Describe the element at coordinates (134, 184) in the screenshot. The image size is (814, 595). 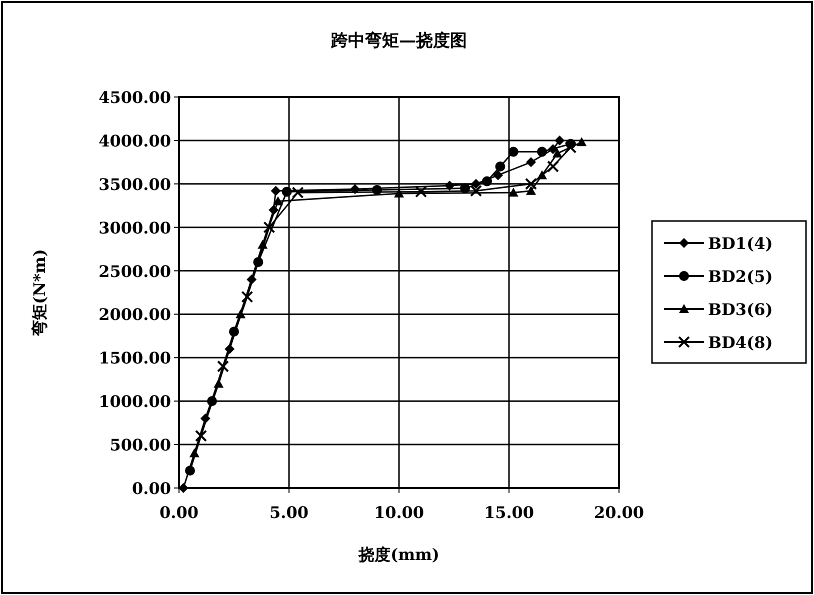
I see `y-tick-label: 3500.00` at that location.